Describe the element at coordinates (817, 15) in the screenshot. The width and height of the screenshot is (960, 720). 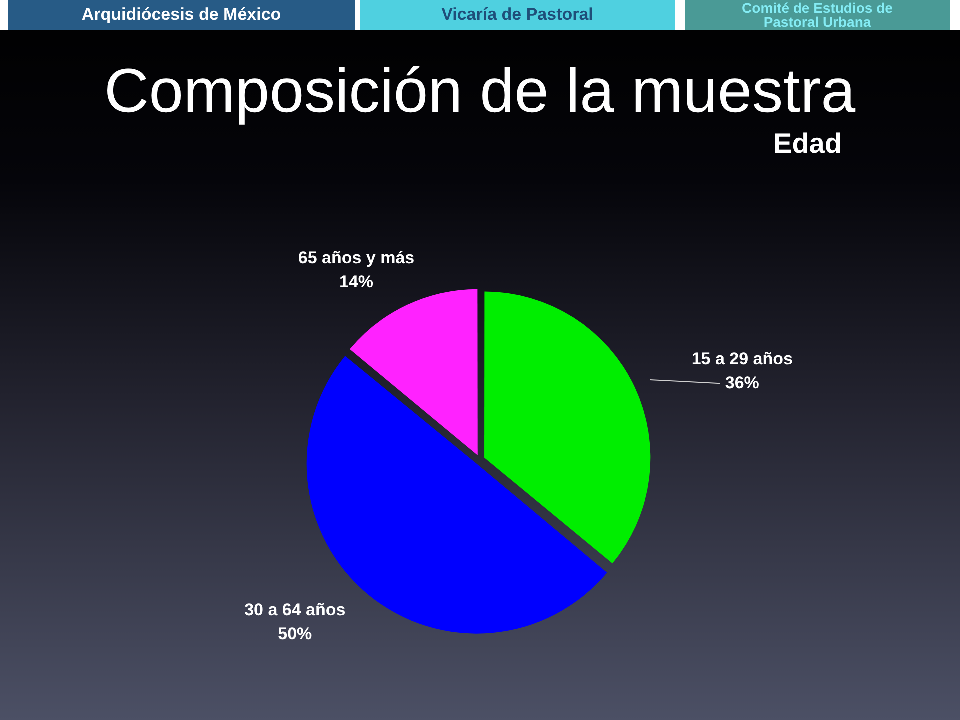
I see `header-tab: Comité de Estudios de Pastoral Urbana` at that location.